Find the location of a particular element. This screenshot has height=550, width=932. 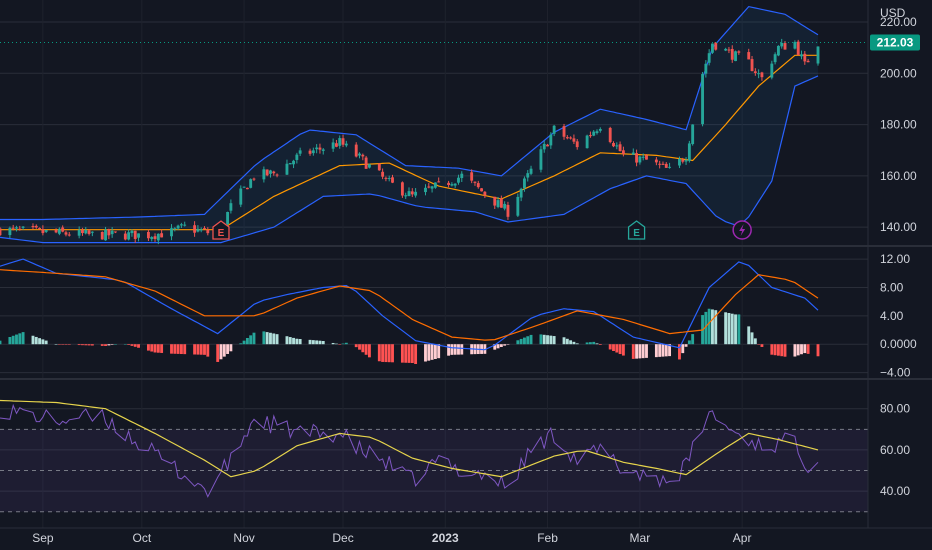

signal-line is located at coordinates (409, 305).